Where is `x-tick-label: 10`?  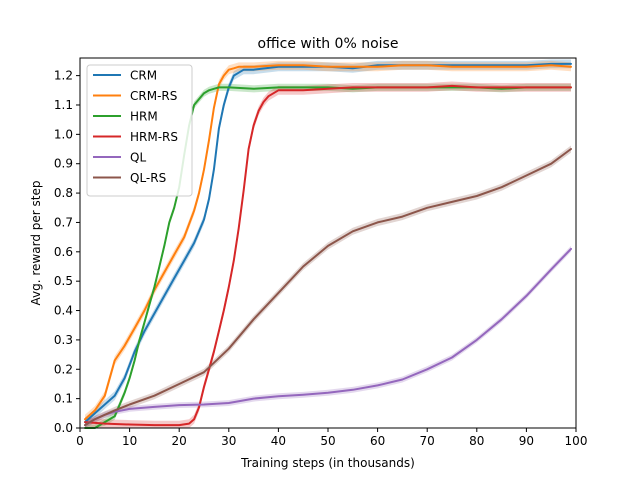 x-tick-label: 10 is located at coordinates (129, 441).